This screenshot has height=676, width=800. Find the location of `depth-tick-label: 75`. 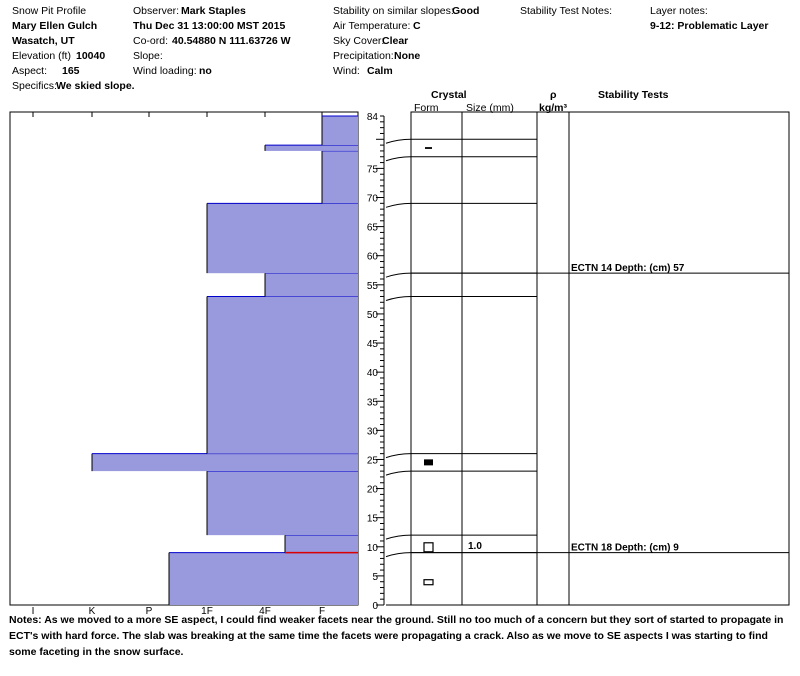

depth-tick-label: 75 is located at coordinates (373, 169).